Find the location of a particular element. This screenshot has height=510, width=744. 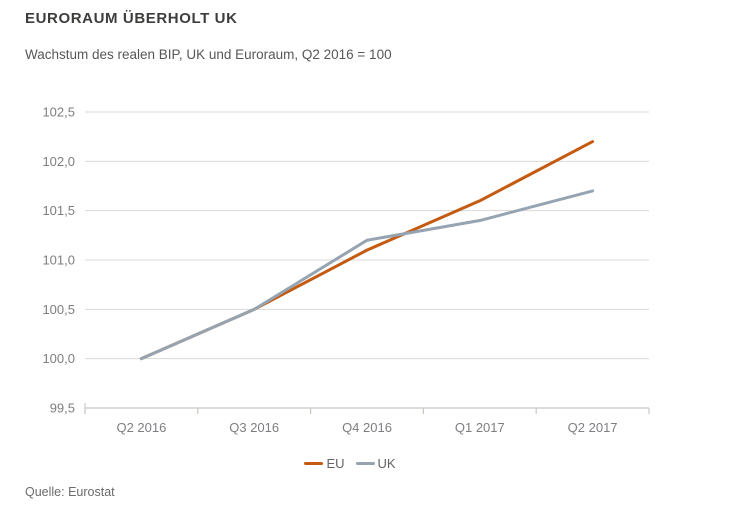

y-tick-label: 102,5 is located at coordinates (58, 112).